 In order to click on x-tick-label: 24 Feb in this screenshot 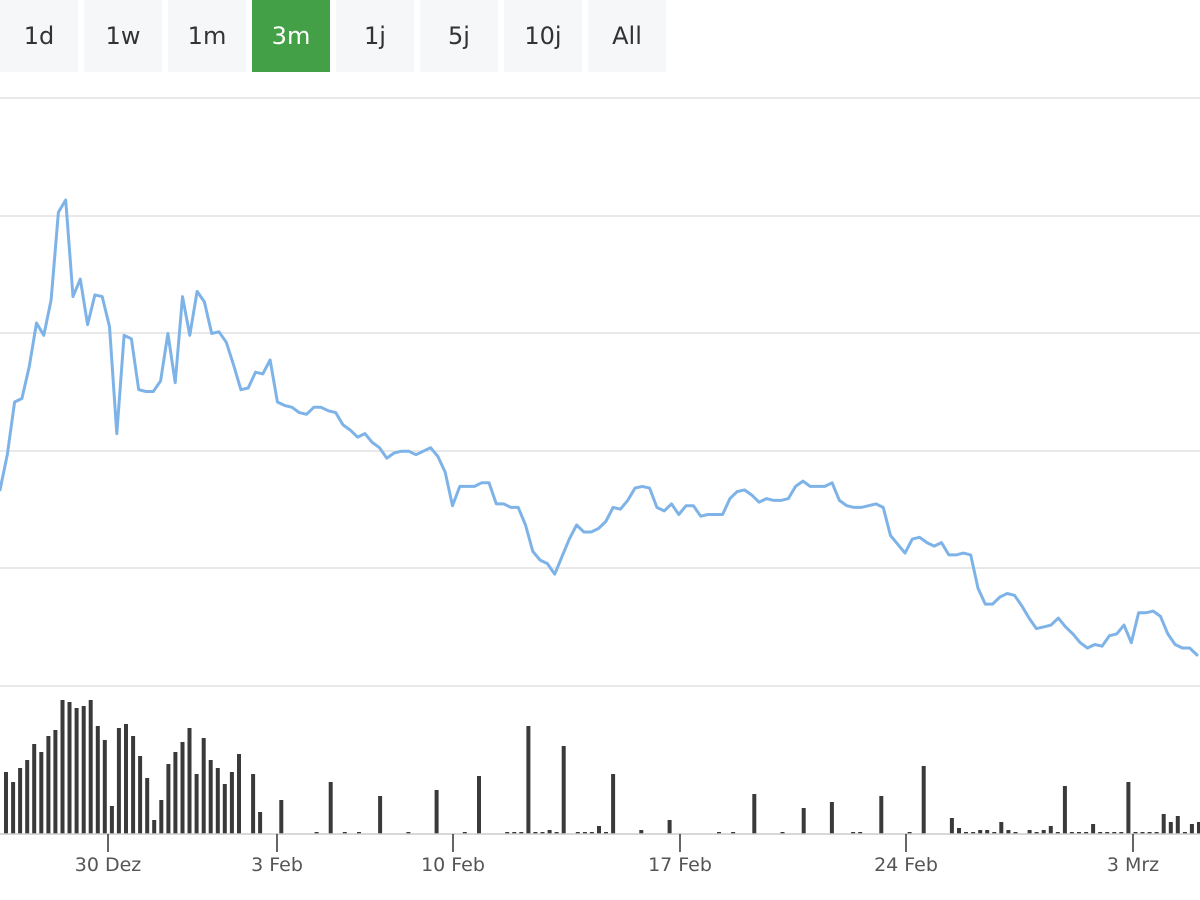, I will do `click(906, 865)`.